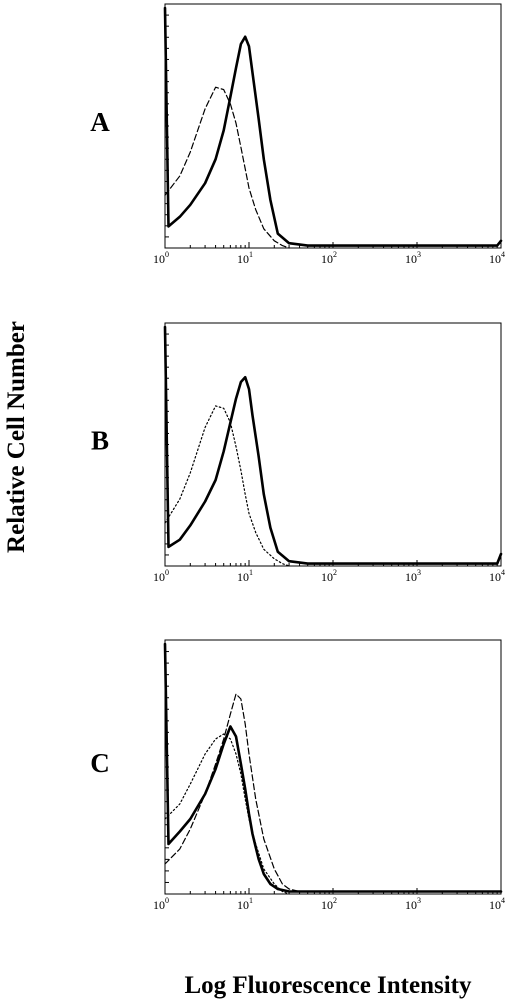 The image size is (520, 1003). Describe the element at coordinates (100, 440) in the screenshot. I see `panel-label: B` at that location.